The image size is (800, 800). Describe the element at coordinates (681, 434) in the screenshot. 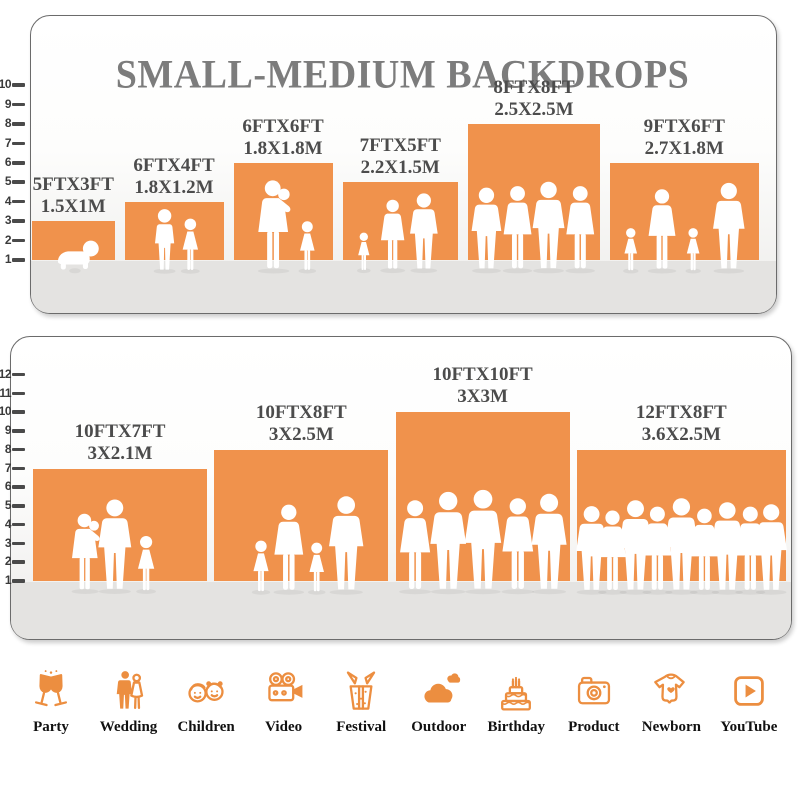

I see `size-m-label: 3.6X2.5M` at that location.